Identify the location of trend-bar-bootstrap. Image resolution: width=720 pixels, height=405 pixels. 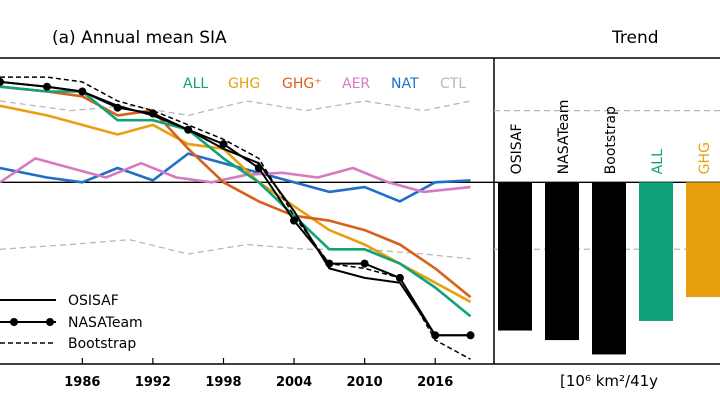
(609, 268).